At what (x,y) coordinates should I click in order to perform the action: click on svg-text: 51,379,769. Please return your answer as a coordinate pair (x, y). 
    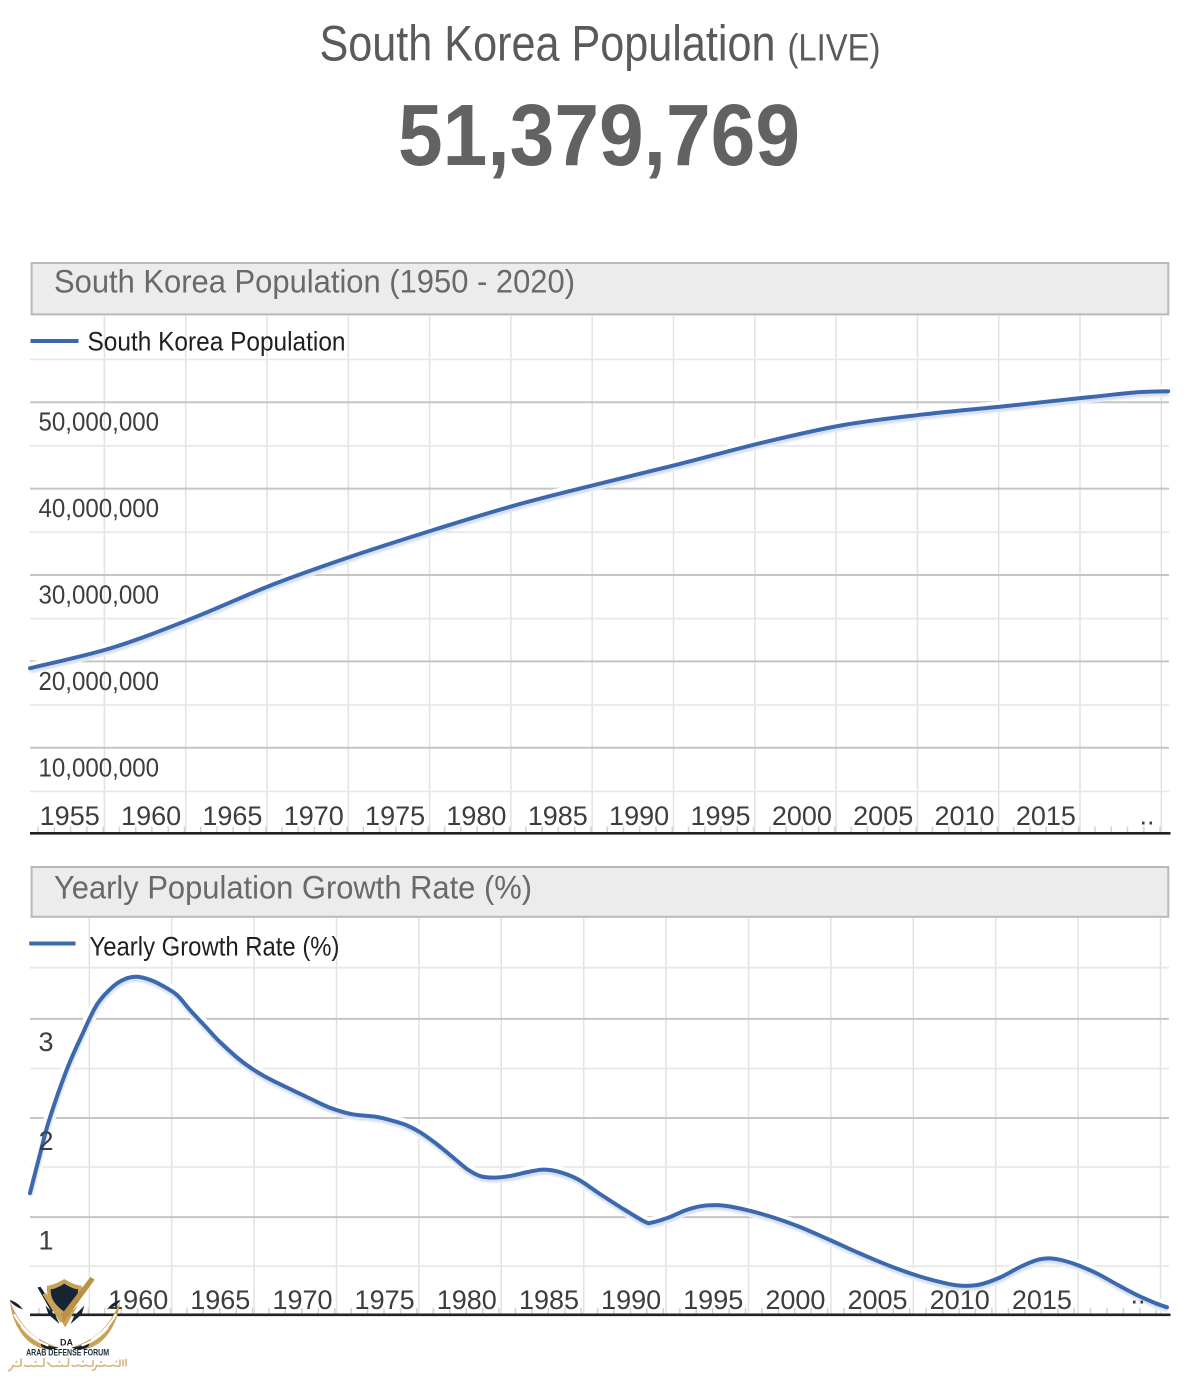
    Looking at the image, I should click on (599, 135).